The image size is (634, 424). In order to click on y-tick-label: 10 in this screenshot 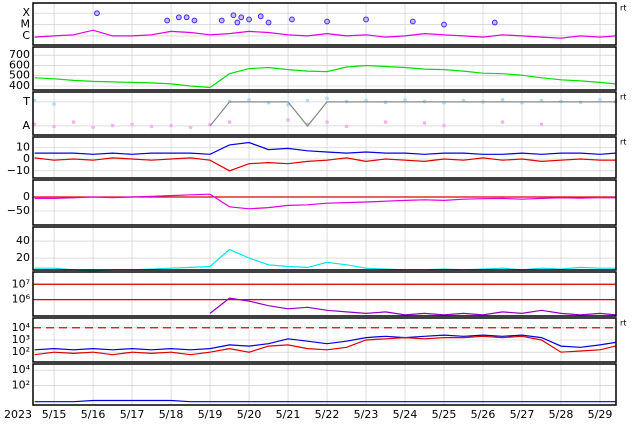, I will do `click(23, 146)`.